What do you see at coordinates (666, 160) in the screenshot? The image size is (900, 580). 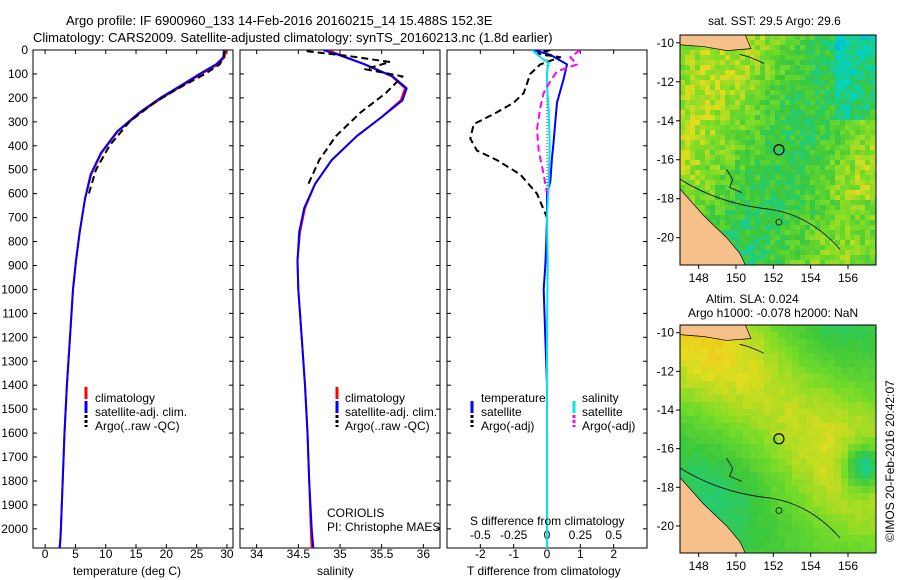 I see `sst-map-lat-tick-label: -16` at bounding box center [666, 160].